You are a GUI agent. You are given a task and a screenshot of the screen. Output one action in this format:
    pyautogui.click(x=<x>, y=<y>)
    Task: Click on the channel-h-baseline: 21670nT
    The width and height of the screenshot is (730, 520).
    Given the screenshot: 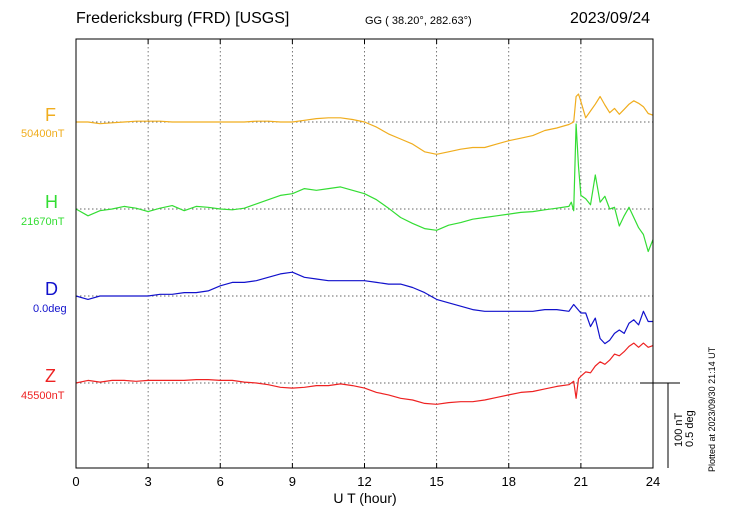 What is the action you would take?
    pyautogui.click(x=43, y=222)
    